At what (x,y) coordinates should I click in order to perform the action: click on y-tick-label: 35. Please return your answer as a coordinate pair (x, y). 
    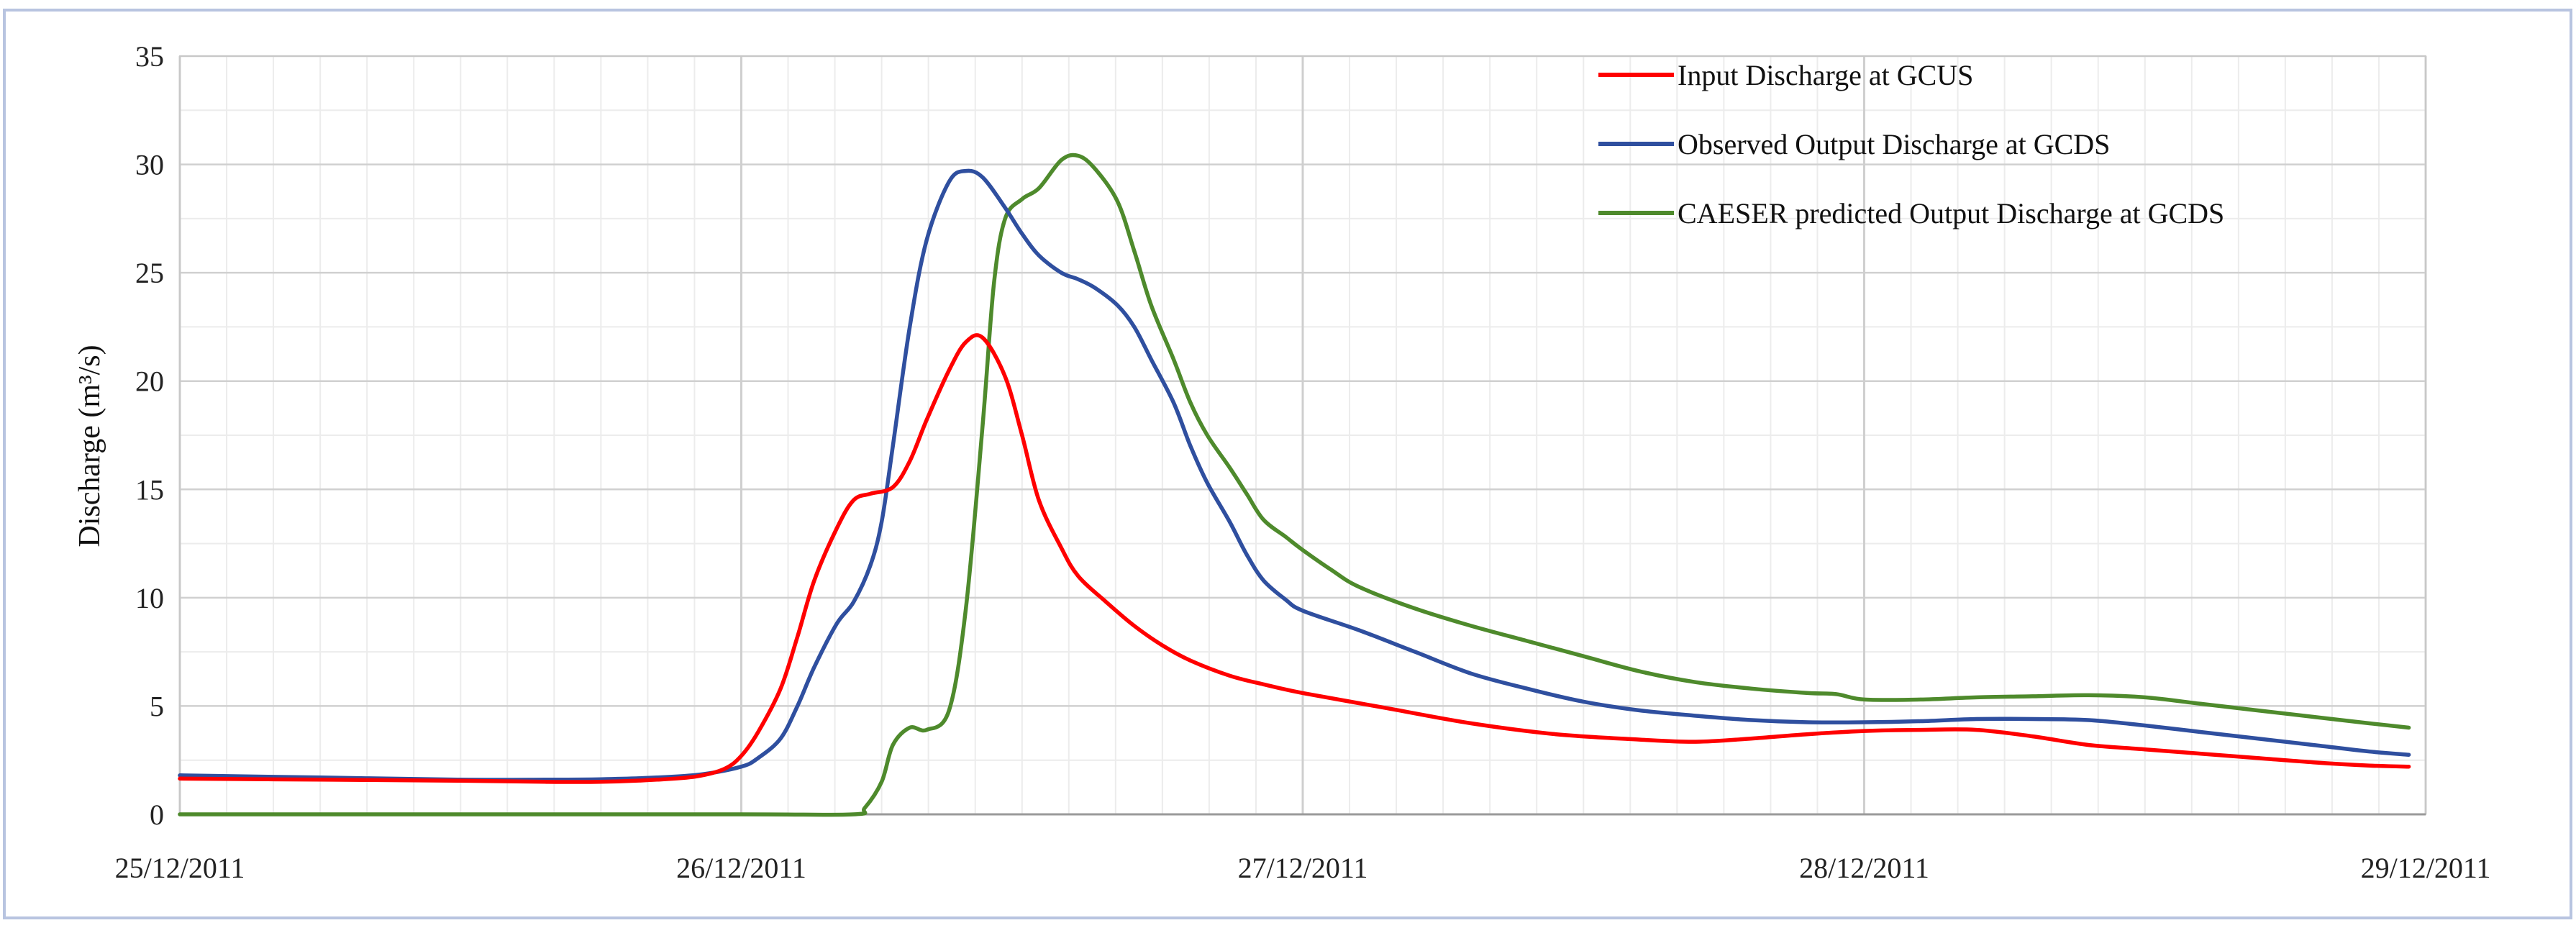
    Looking at the image, I should click on (149, 56).